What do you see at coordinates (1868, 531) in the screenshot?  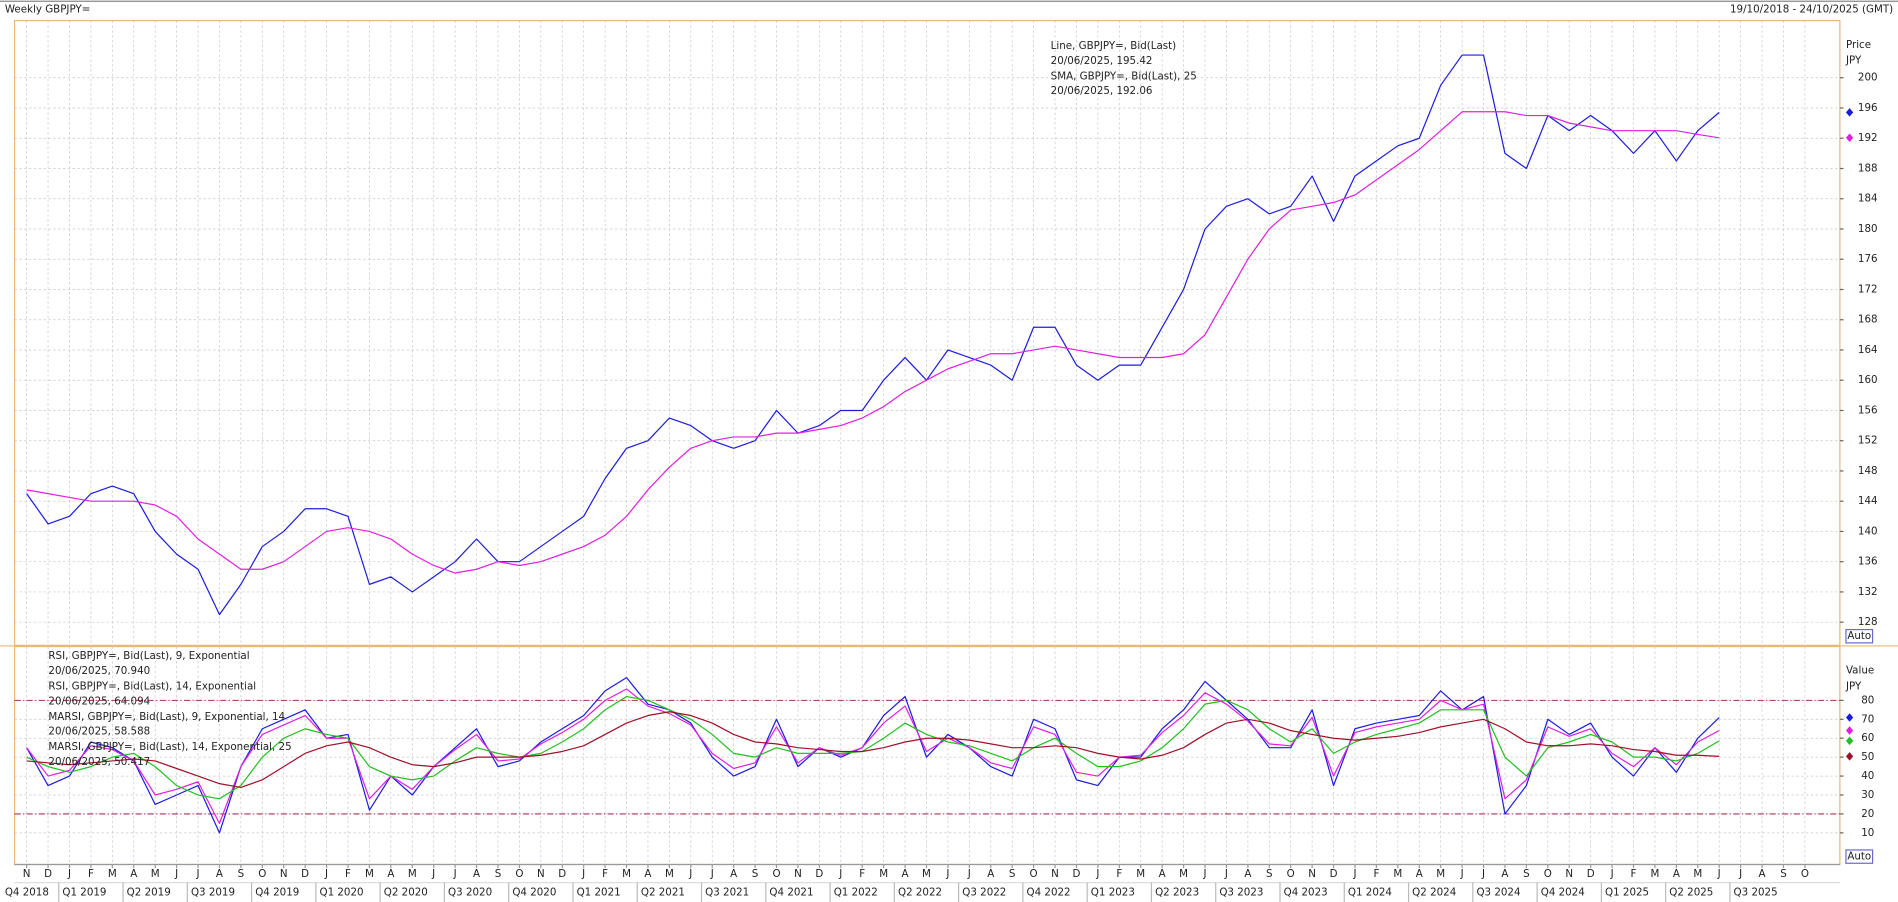 I see `y-tick-label: 140` at bounding box center [1868, 531].